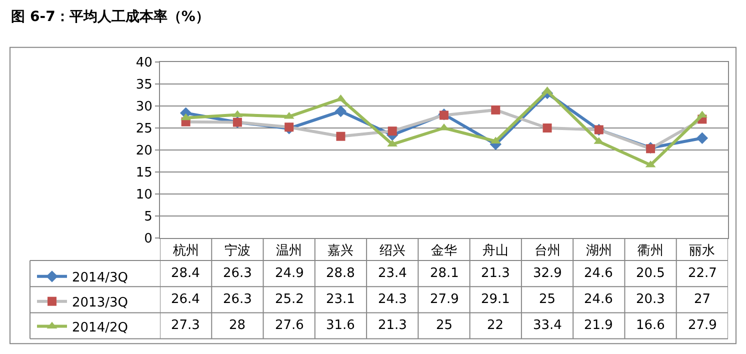  I want to click on x-tick-label: 金华, so click(444, 251).